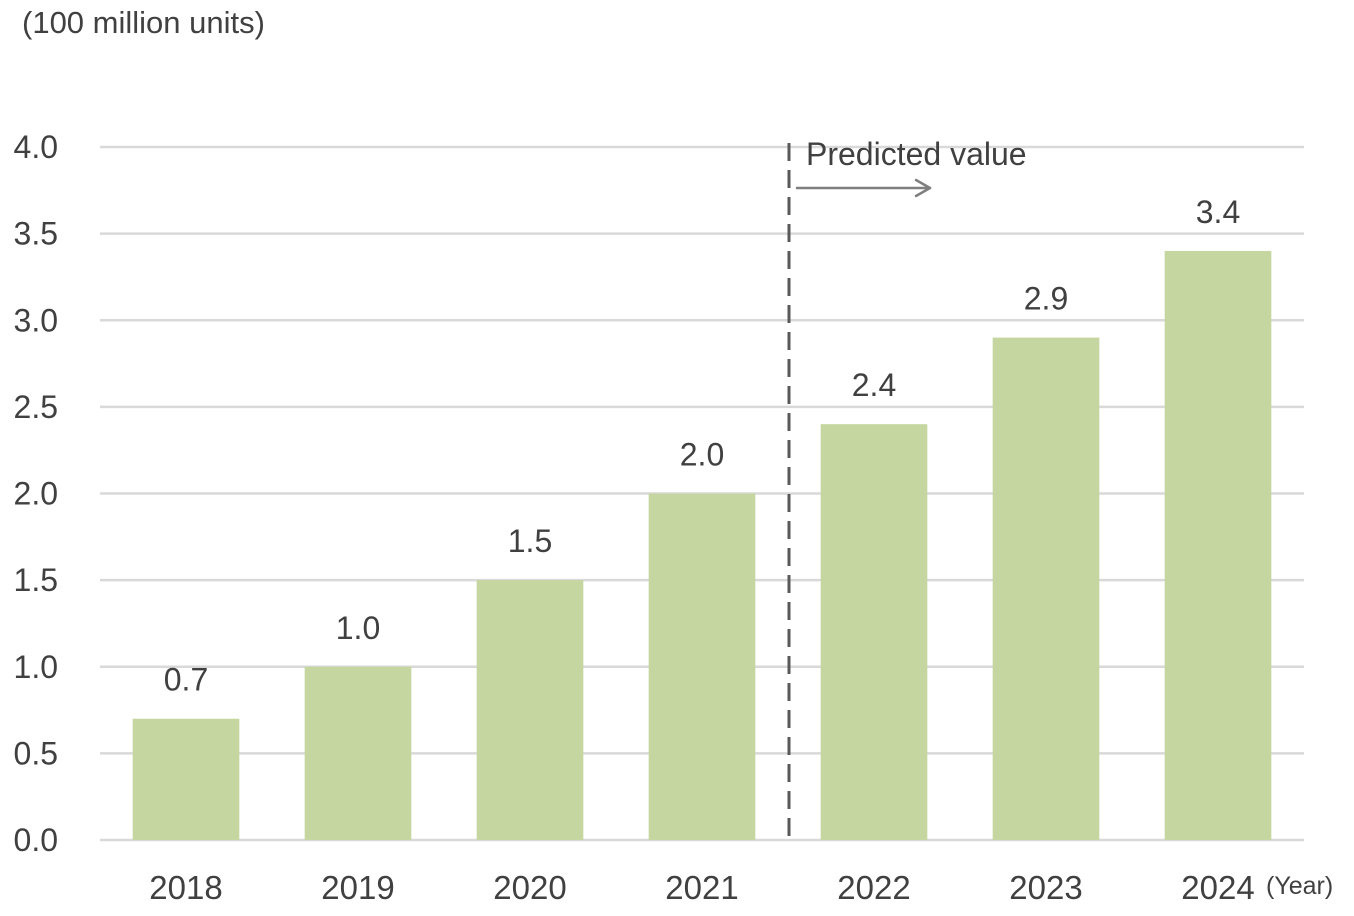  What do you see at coordinates (1217, 887) in the screenshot?
I see `x-tick-label: 2024` at bounding box center [1217, 887].